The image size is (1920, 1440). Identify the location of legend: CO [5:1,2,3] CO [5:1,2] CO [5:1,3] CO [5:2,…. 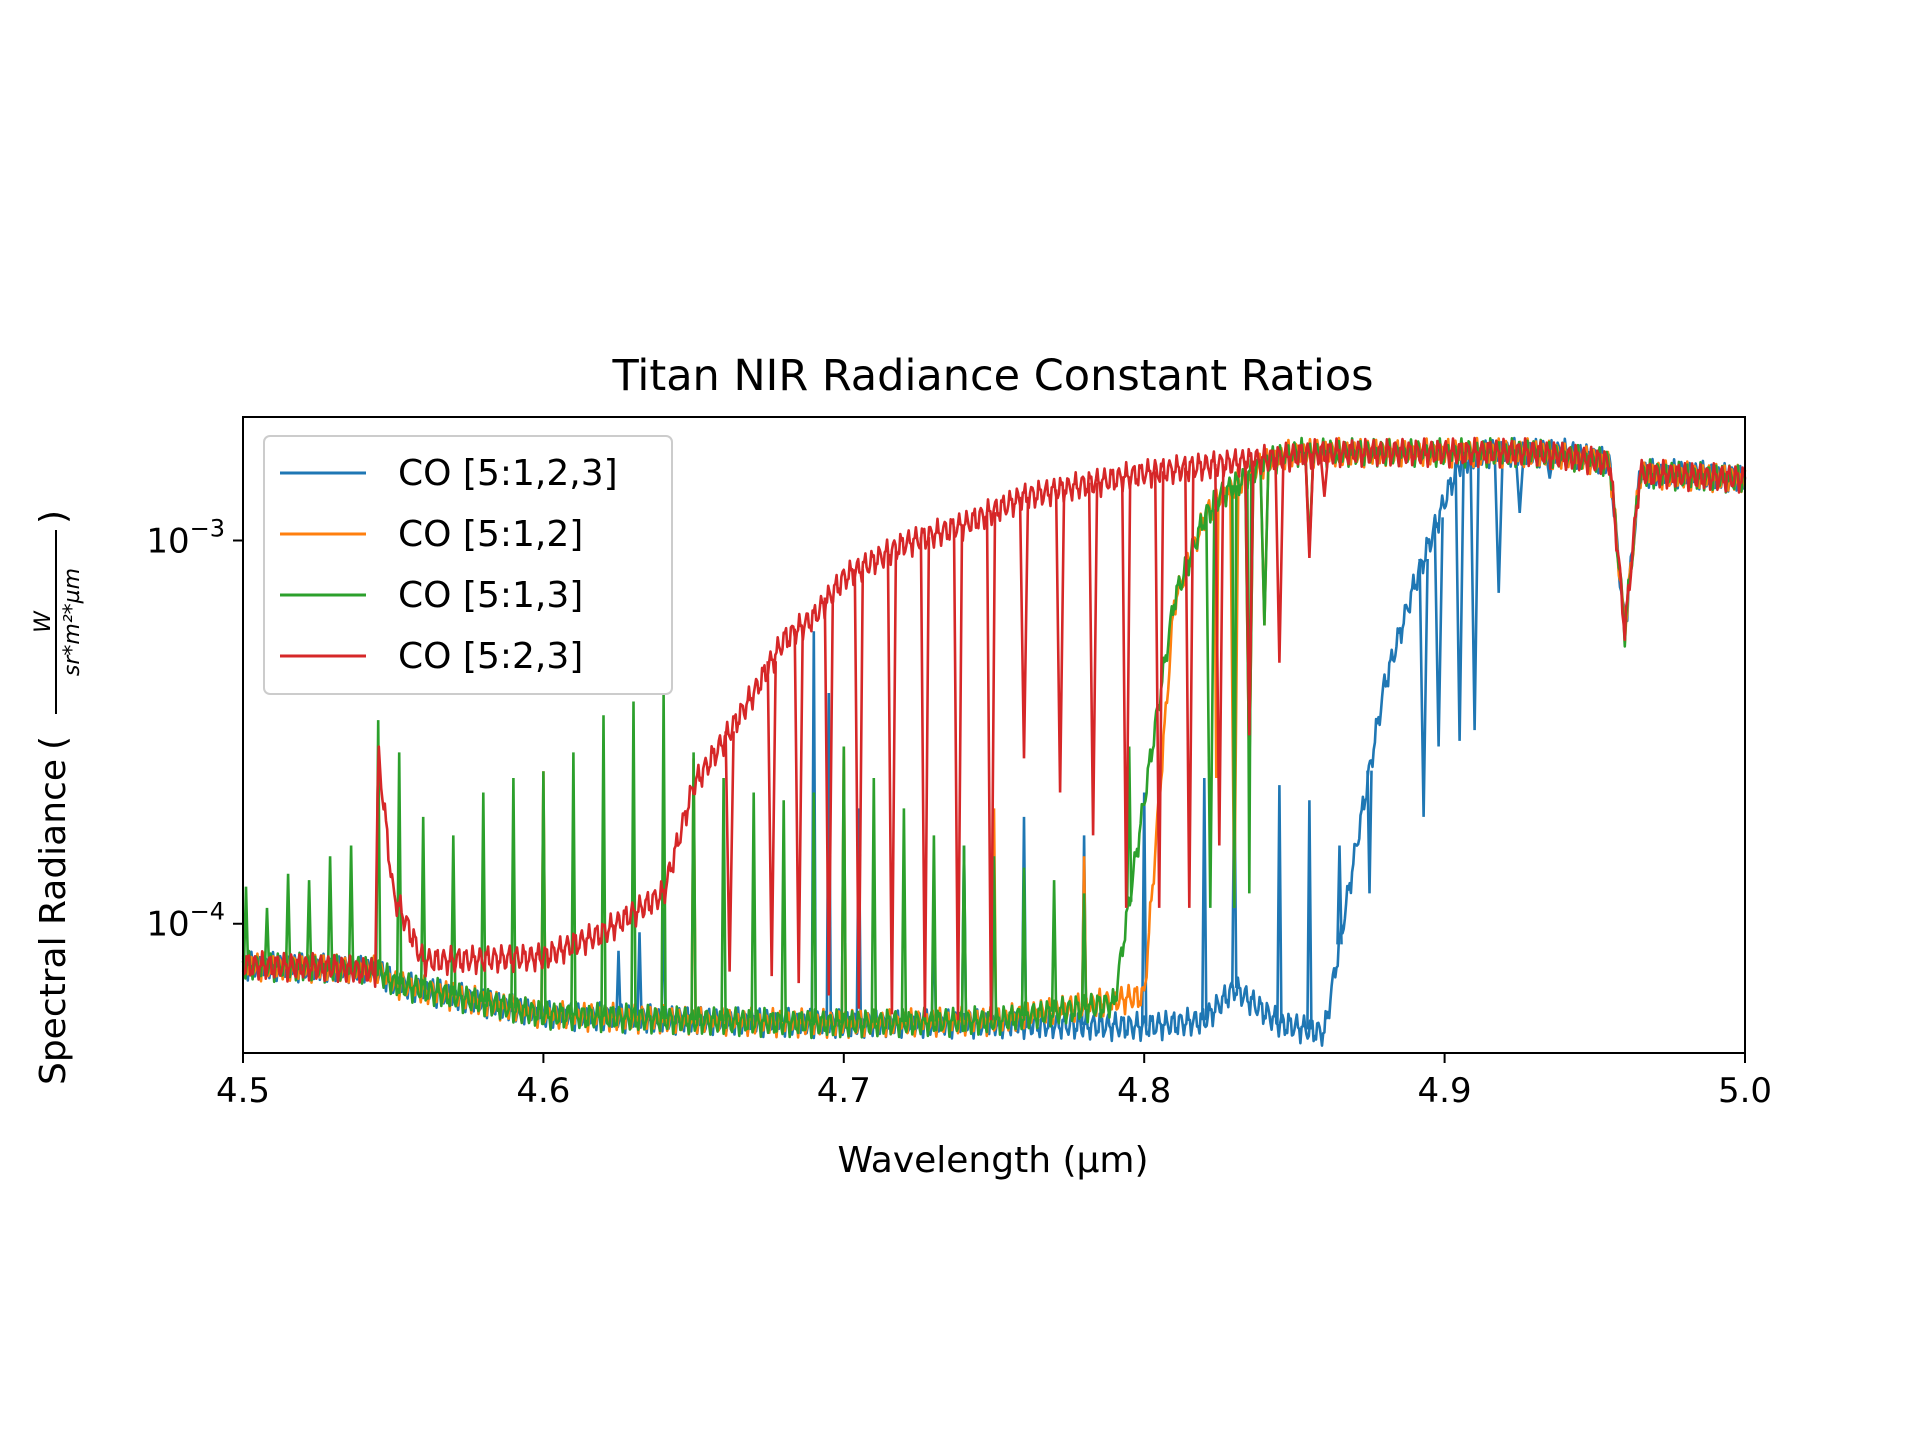
(468, 565).